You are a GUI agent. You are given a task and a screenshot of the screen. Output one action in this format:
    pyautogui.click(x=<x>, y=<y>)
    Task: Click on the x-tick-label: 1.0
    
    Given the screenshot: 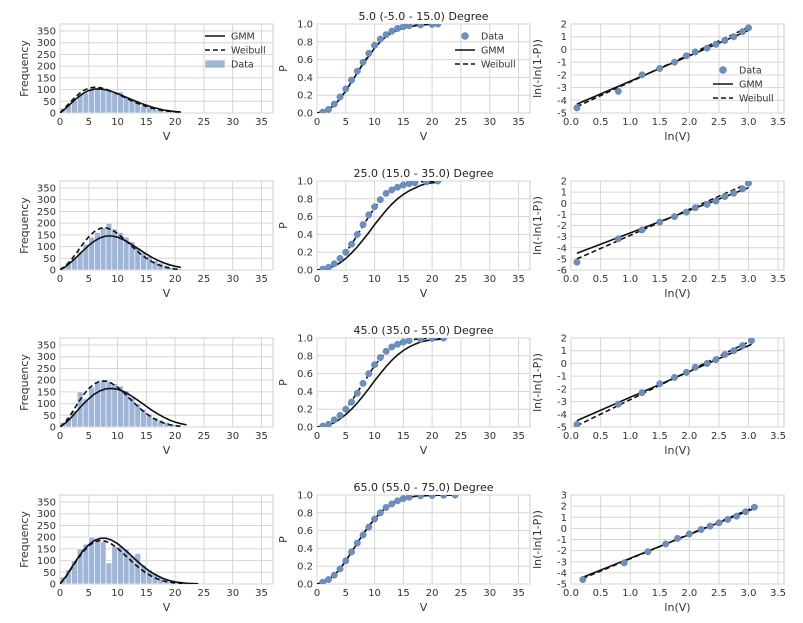 What is the action you would take?
    pyautogui.click(x=630, y=593)
    